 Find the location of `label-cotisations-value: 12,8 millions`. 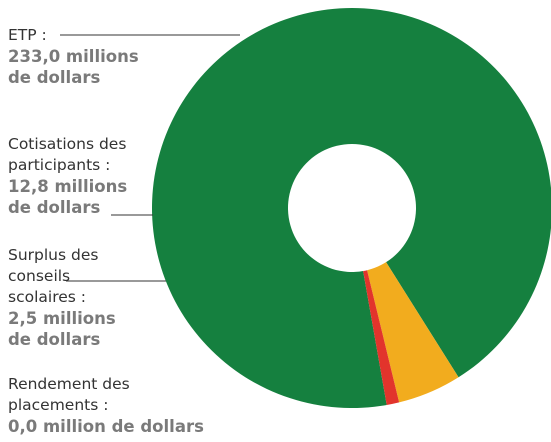

label-cotisations-value: 12,8 millions is located at coordinates (68, 186).